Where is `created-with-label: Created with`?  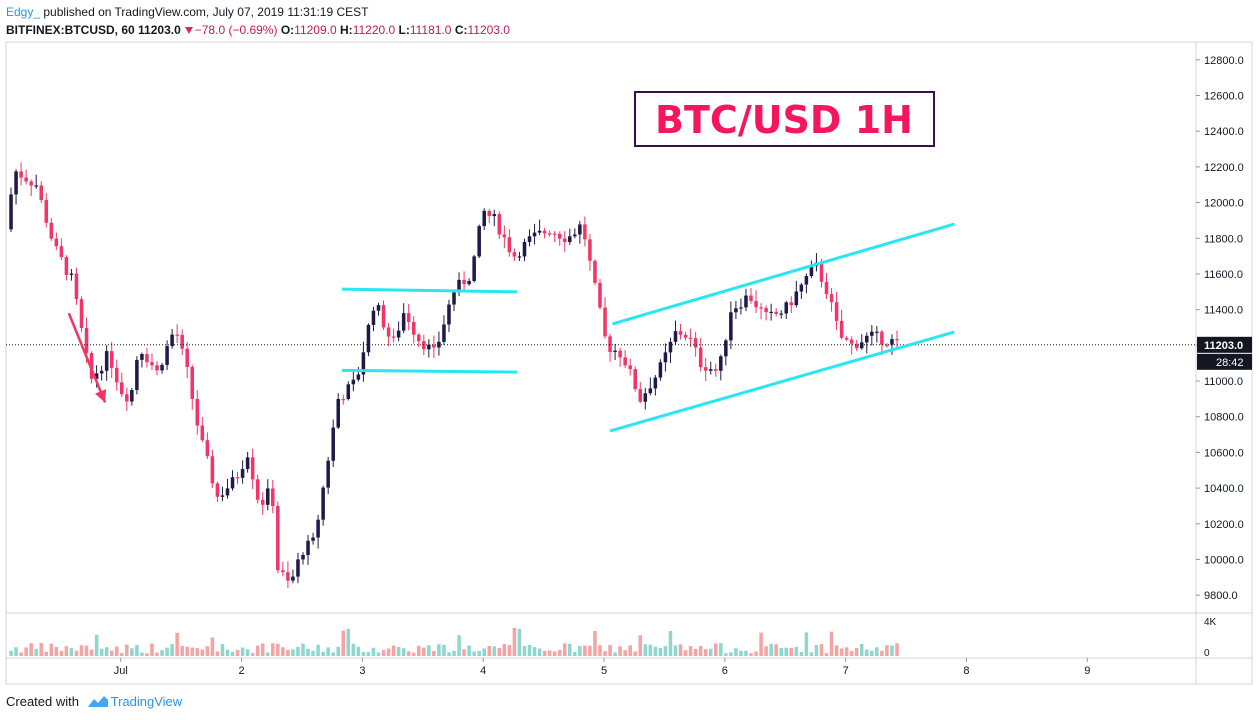 created-with-label: Created with is located at coordinates (42, 701).